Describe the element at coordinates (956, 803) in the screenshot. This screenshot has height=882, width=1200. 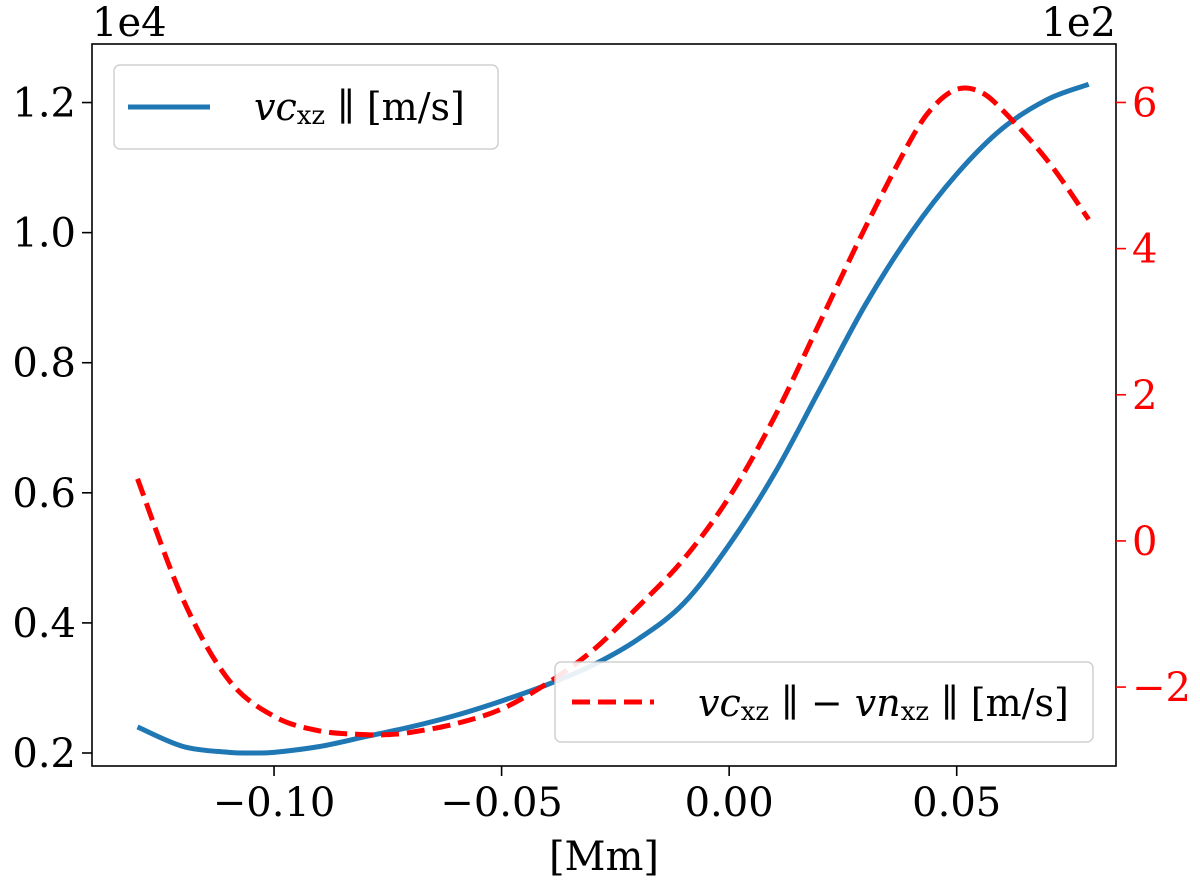
I see `x-tick-label: 0.05` at that location.